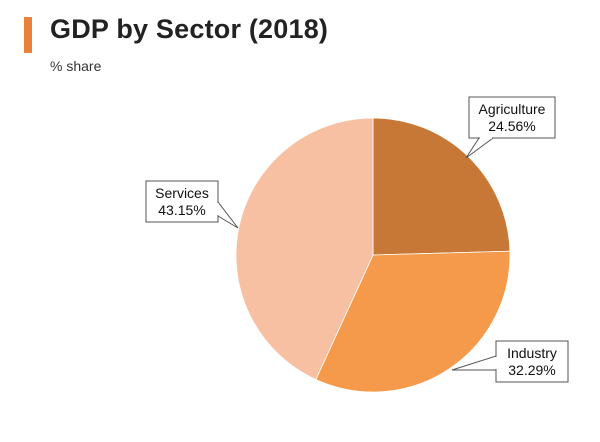  What do you see at coordinates (441, 186) in the screenshot?
I see `pie-slice-agriculture` at bounding box center [441, 186].